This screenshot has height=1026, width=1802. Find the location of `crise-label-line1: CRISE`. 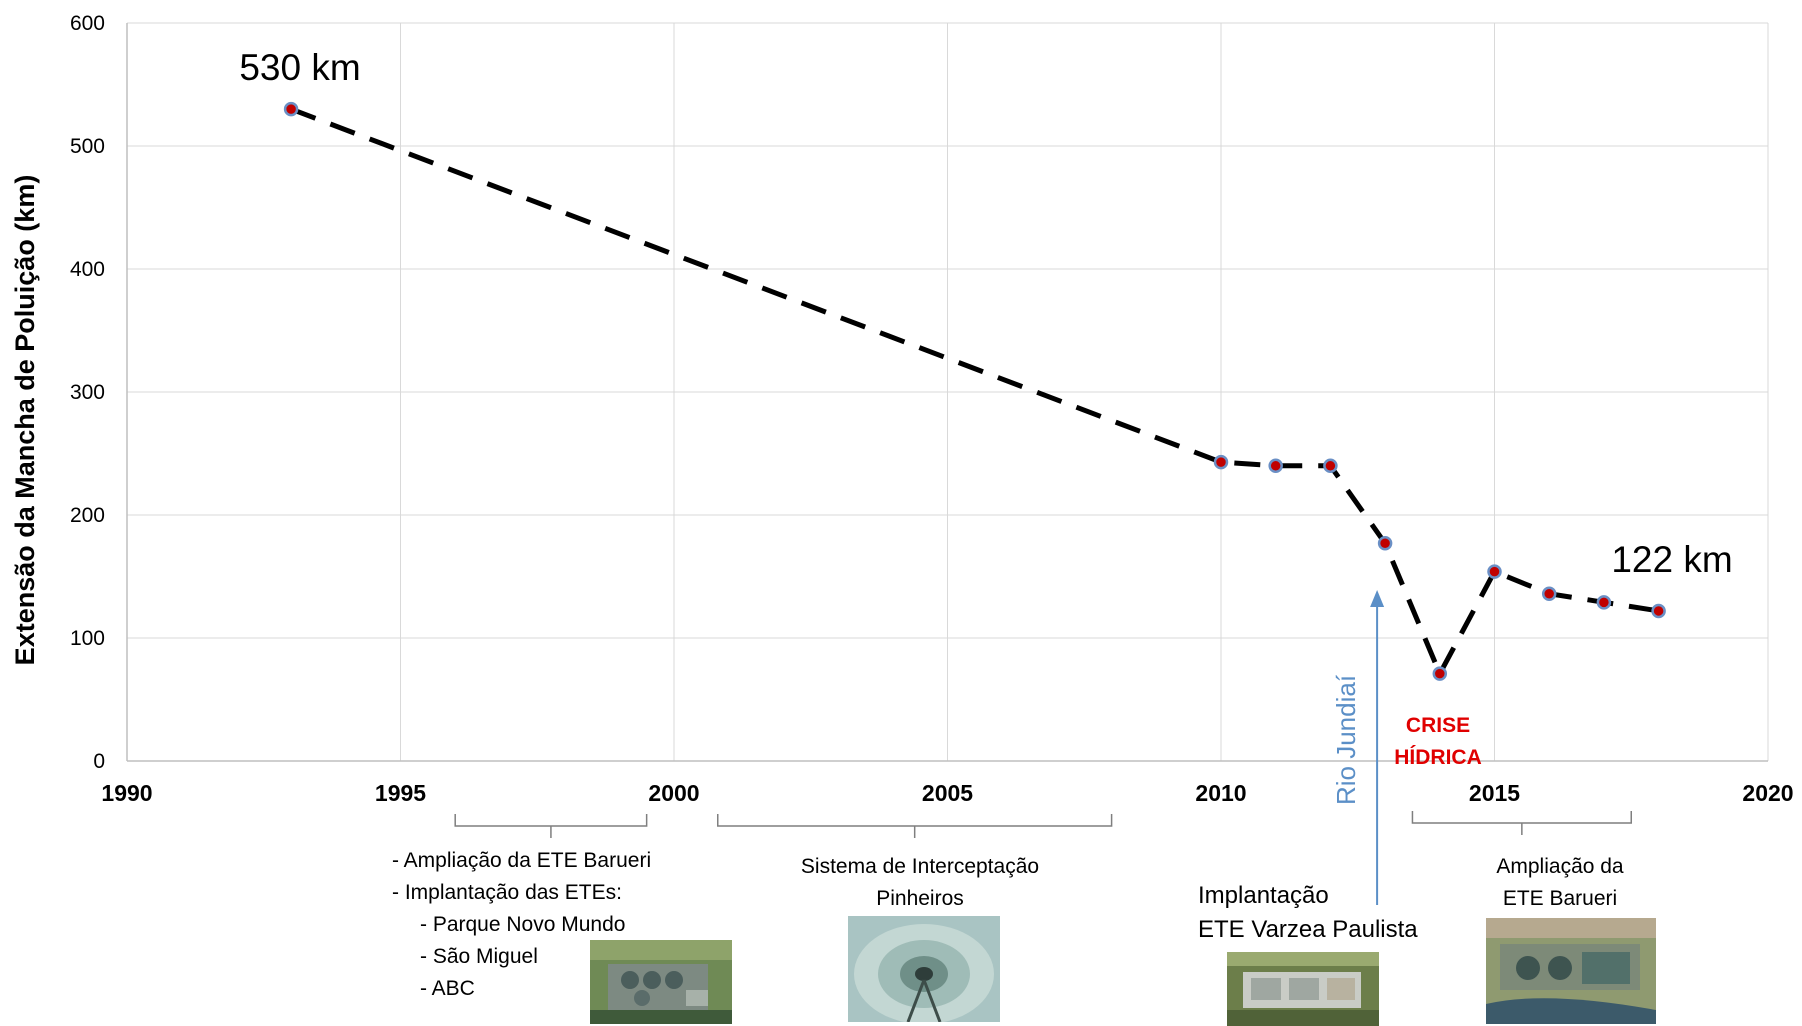

crise-label-line1: CRISE is located at coordinates (1438, 725).